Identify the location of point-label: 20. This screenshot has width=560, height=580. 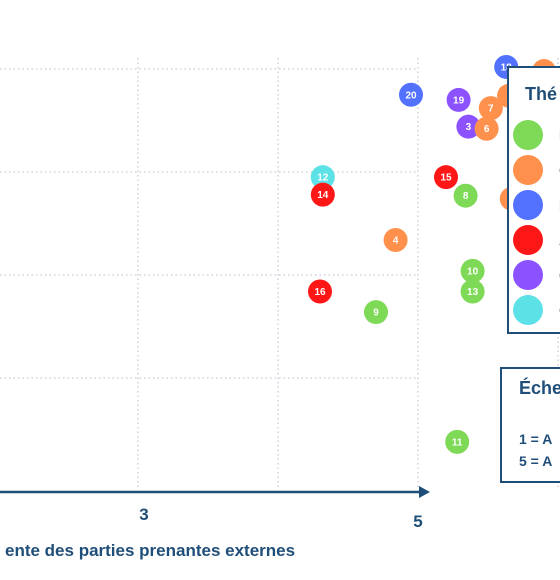
(411, 95).